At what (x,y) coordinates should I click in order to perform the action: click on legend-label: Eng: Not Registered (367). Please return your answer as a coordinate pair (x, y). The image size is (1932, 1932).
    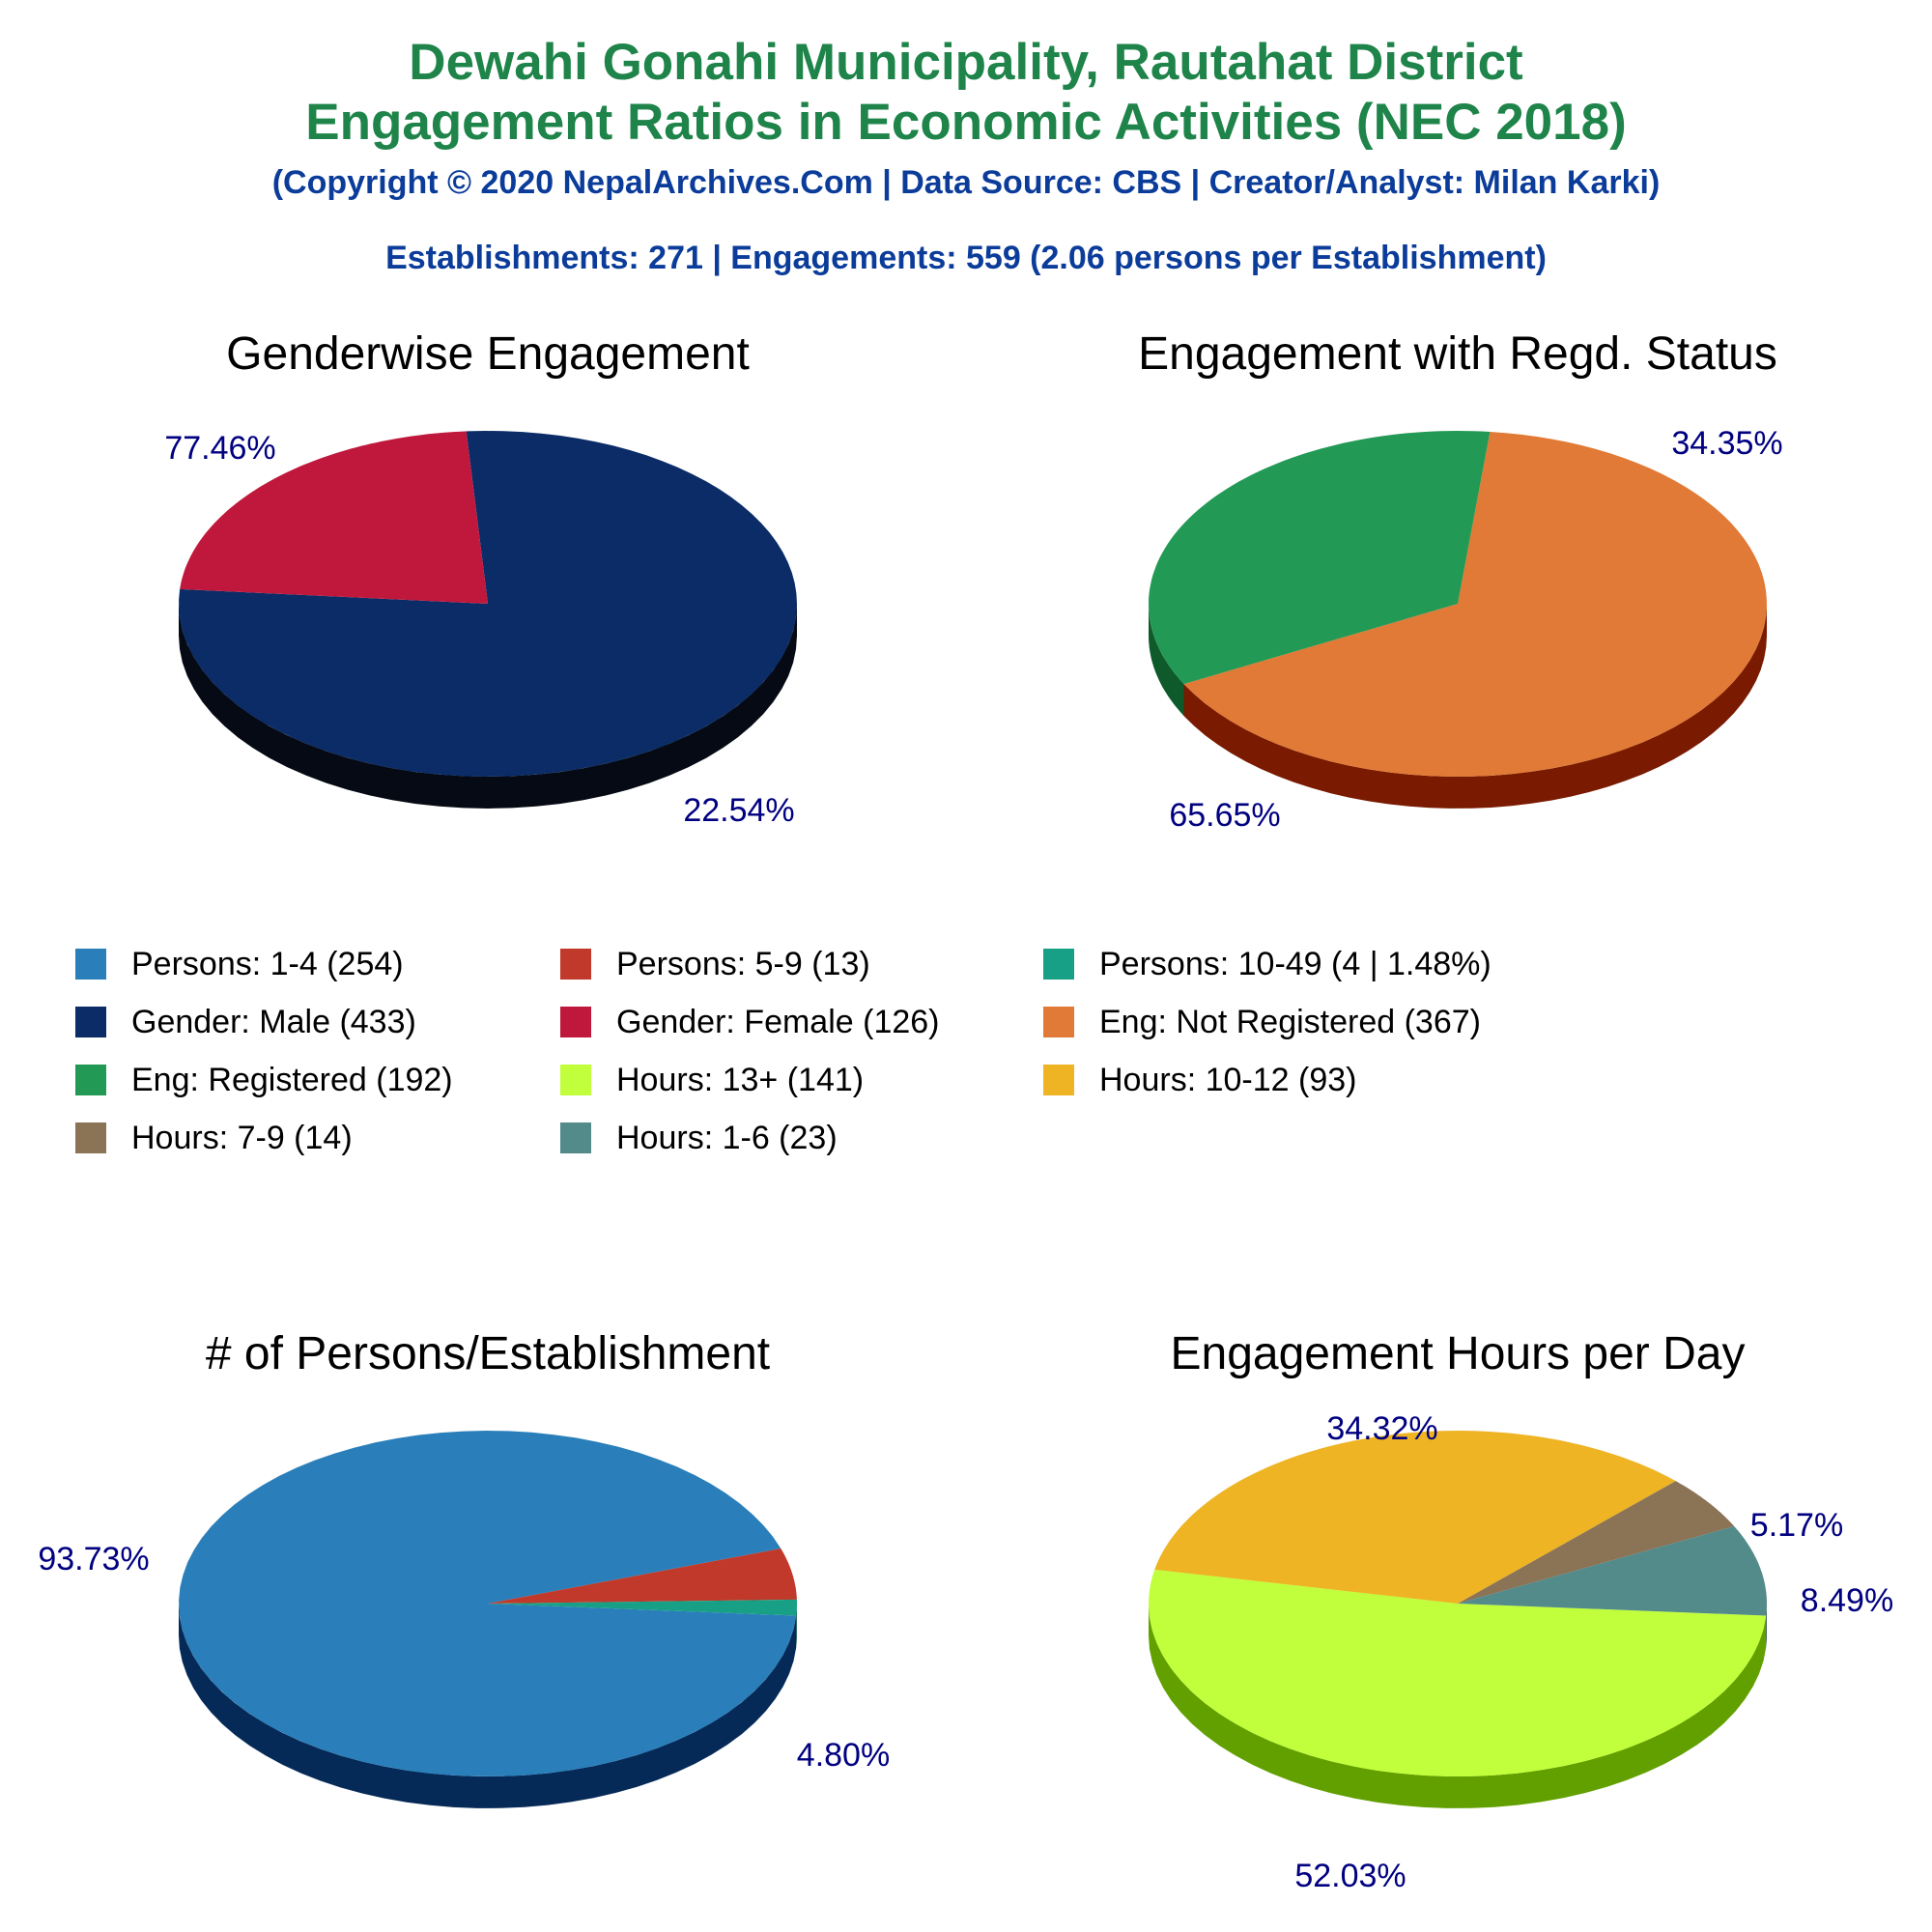
    Looking at the image, I should click on (1290, 1021).